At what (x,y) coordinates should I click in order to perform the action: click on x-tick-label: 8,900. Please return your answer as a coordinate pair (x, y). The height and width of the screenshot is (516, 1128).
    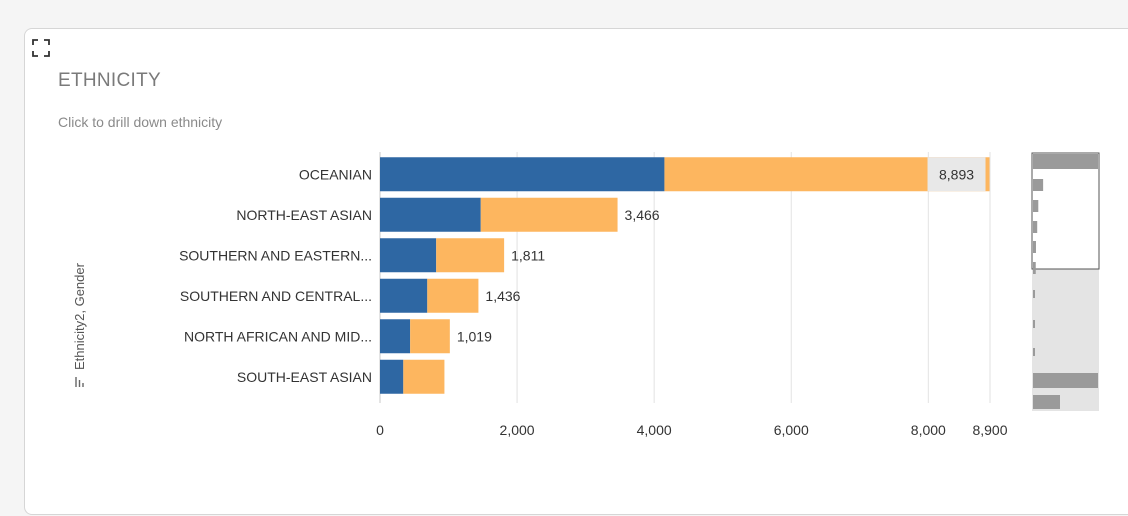
    Looking at the image, I should click on (989, 430).